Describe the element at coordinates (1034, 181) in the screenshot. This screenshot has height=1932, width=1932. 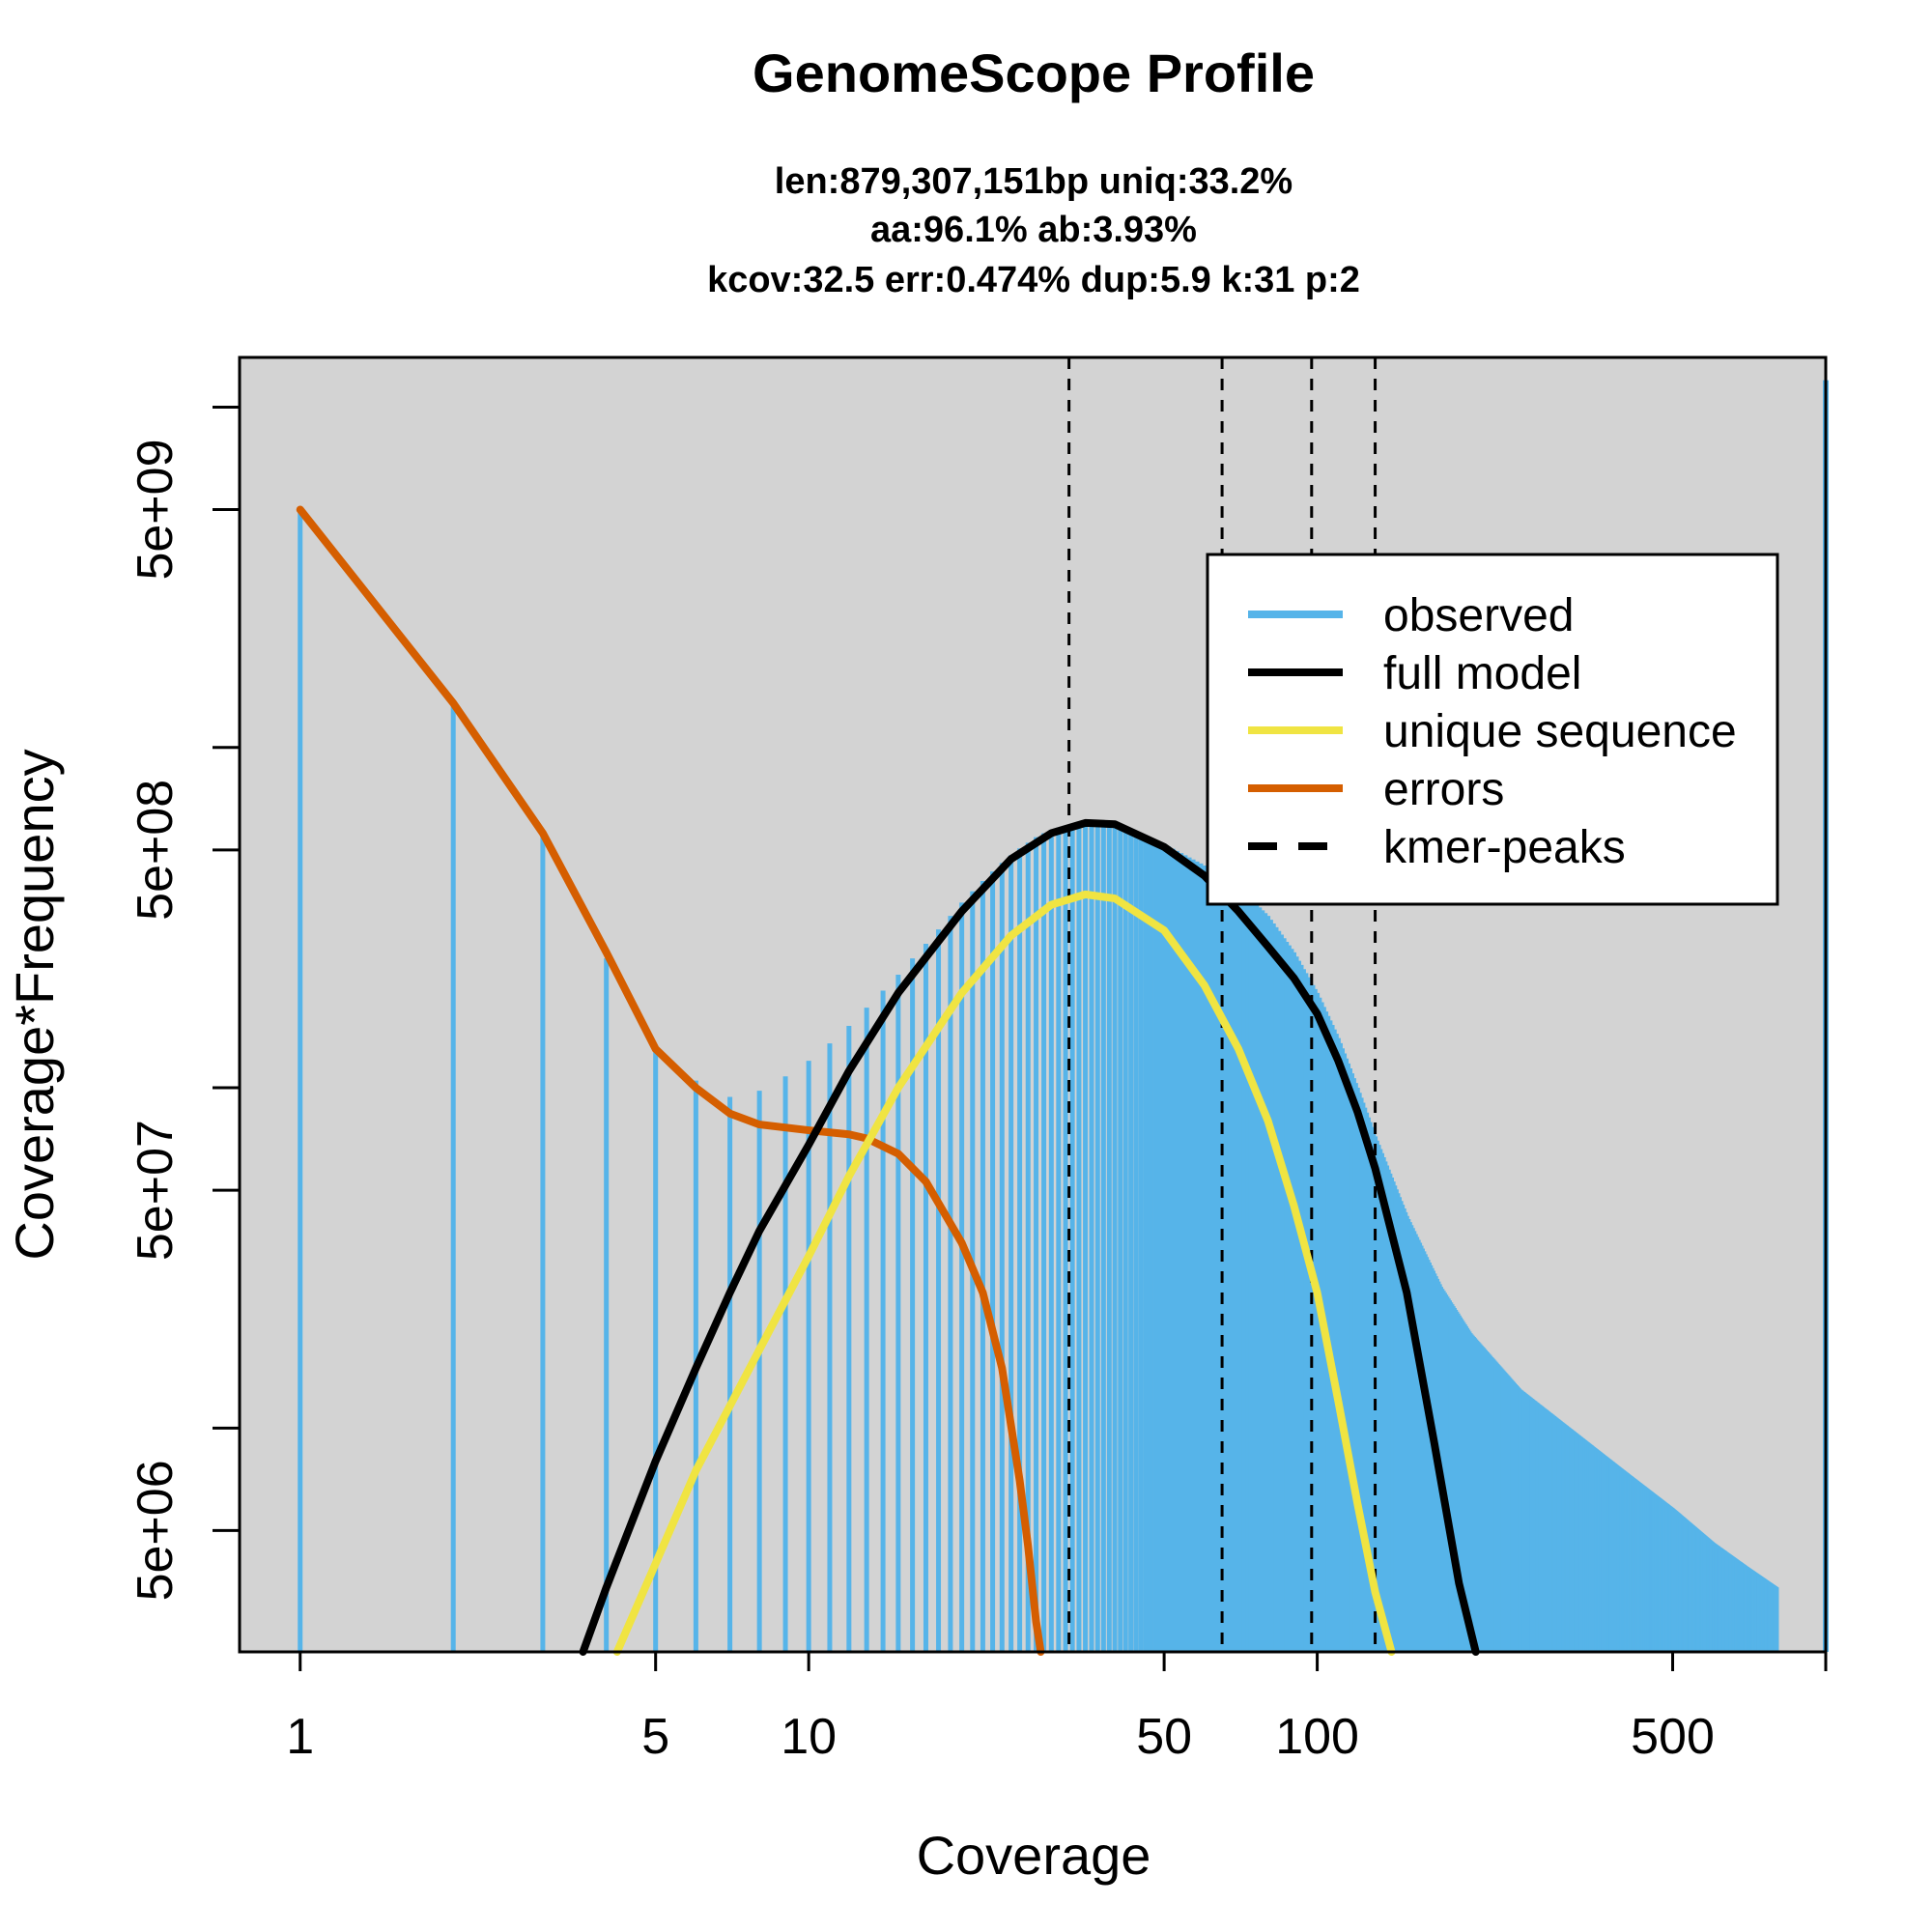
I see `chart-subtitle-line-1: len:879,307,151bp uniq:33.2%` at that location.